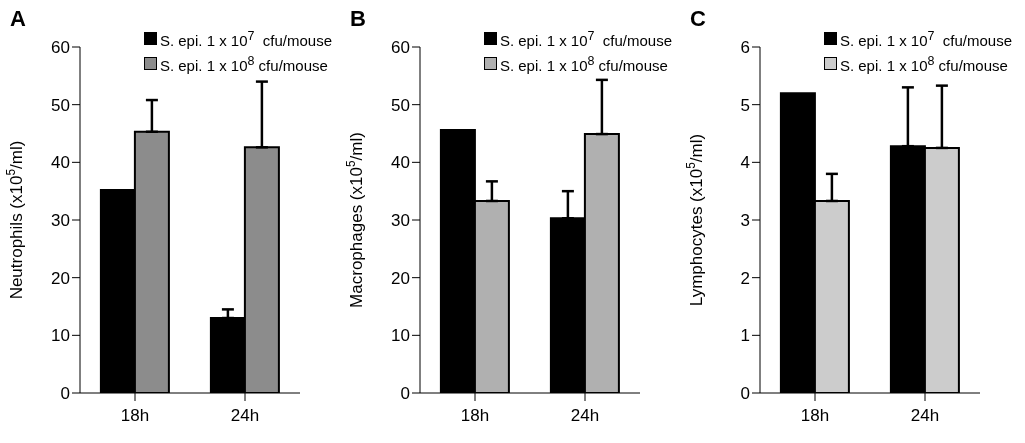  What do you see at coordinates (745, 163) in the screenshot?
I see `y-tick-label: 4` at bounding box center [745, 163].